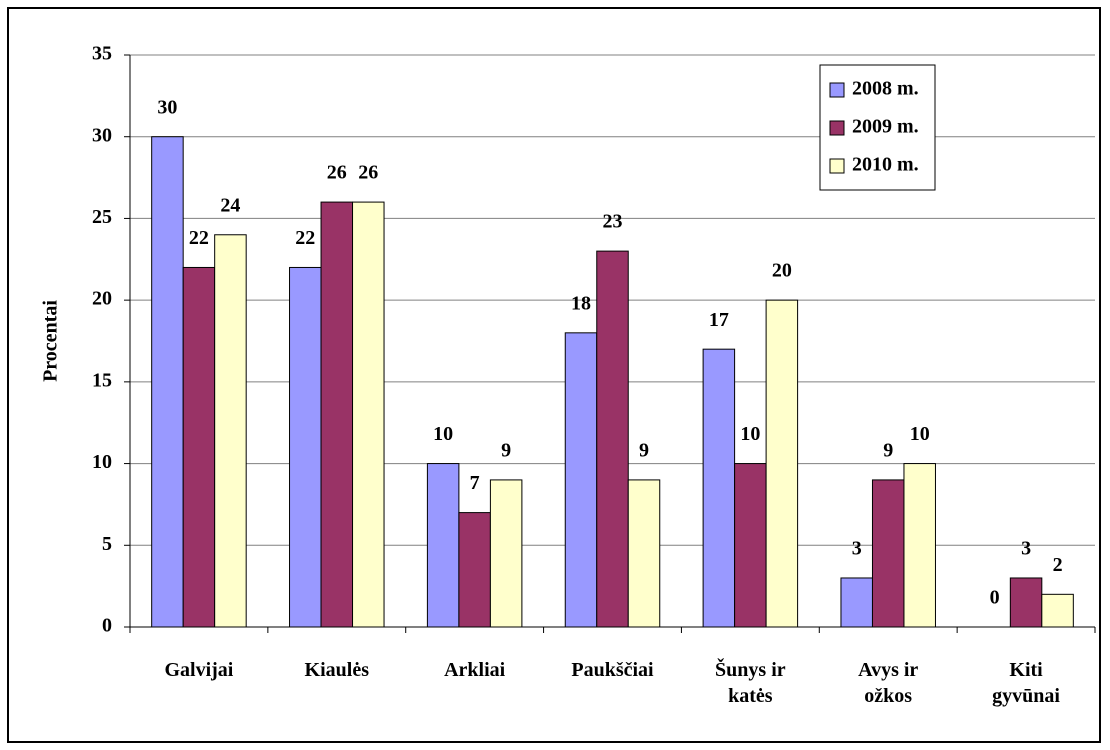 The width and height of the screenshot is (1110, 750). What do you see at coordinates (102, 135) in the screenshot?
I see `y-tick-label: 30` at bounding box center [102, 135].